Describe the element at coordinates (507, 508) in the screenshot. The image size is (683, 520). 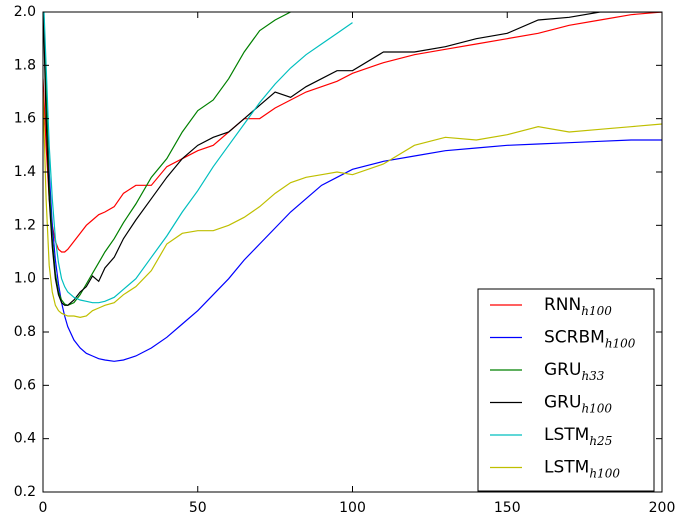
I see `x-tick-label: 150` at that location.